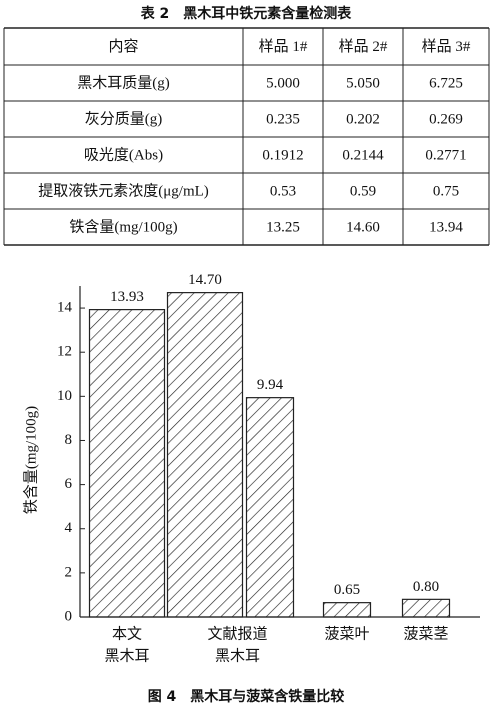 The width and height of the screenshot is (493, 717). Describe the element at coordinates (69, 484) in the screenshot. I see `y-tick-label: 6` at that location.